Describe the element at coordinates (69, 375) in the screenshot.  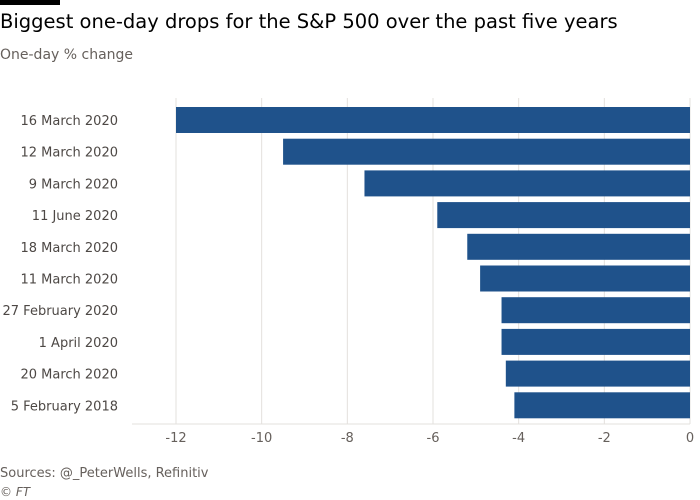
I see `category-label: 20 March 2020` at that location.